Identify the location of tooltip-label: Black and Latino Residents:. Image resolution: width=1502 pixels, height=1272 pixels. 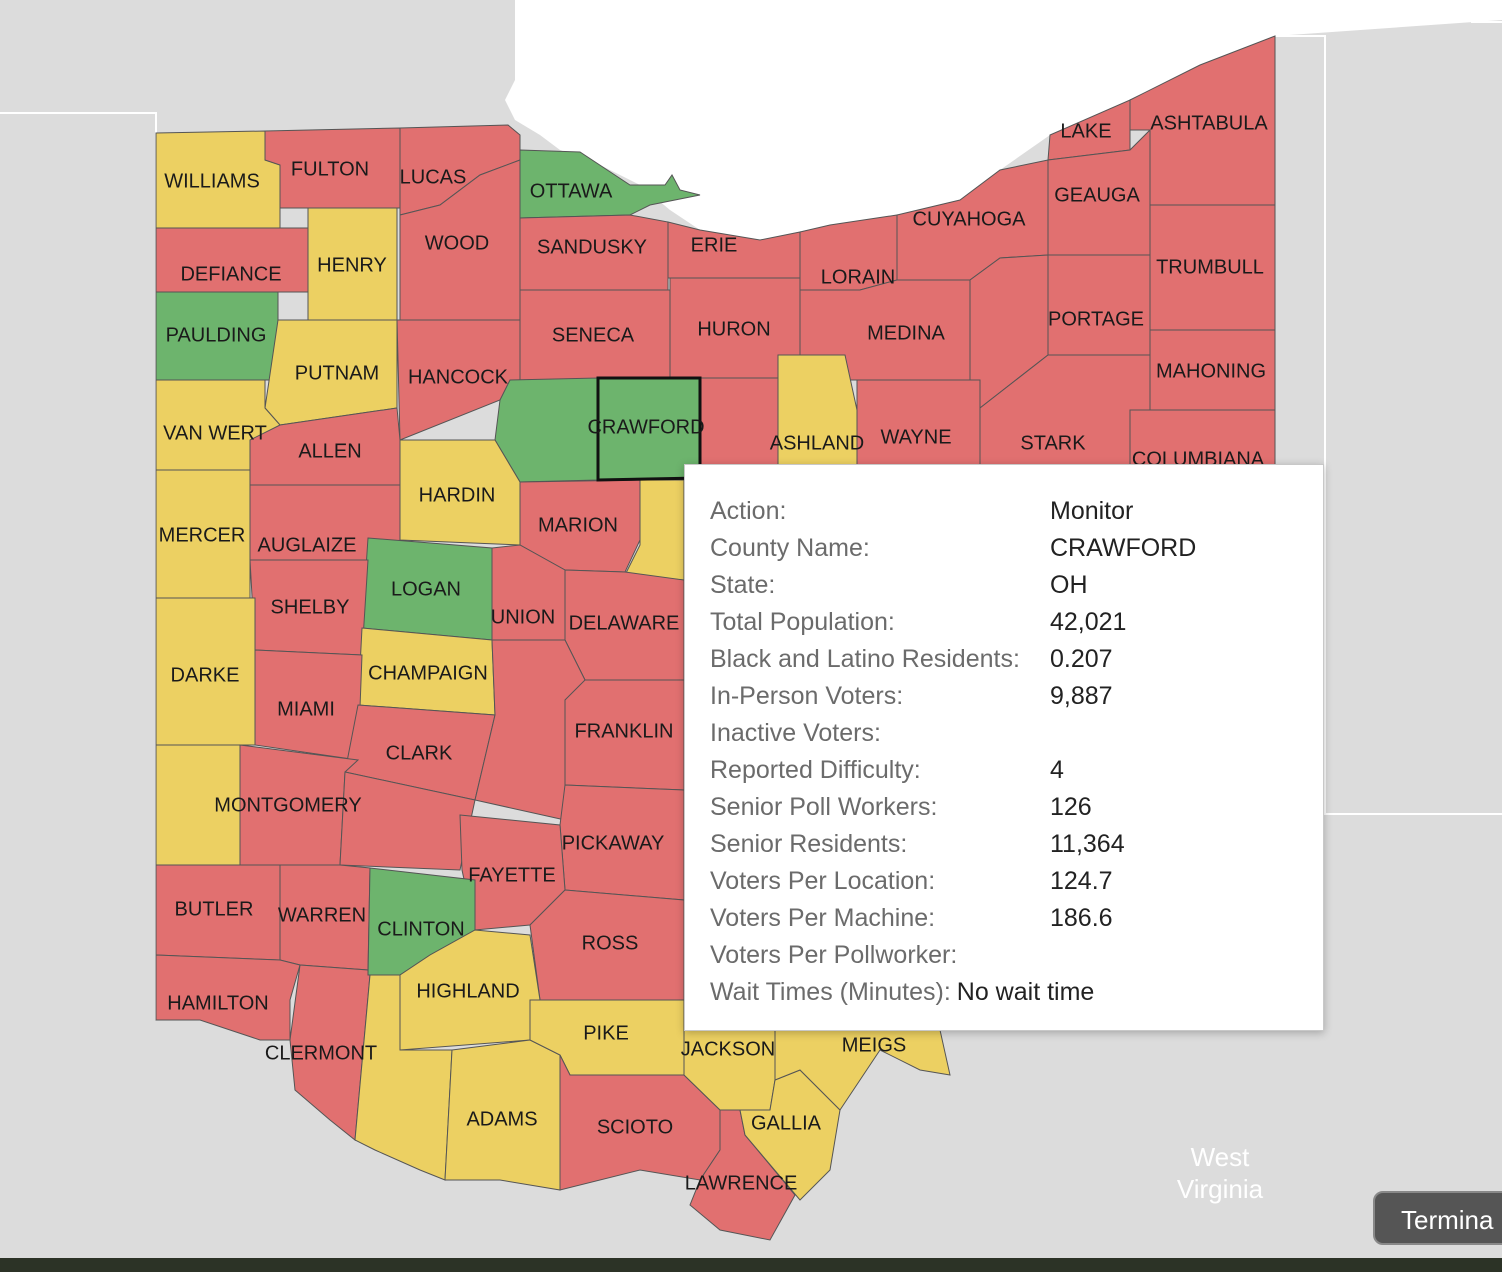
(865, 659).